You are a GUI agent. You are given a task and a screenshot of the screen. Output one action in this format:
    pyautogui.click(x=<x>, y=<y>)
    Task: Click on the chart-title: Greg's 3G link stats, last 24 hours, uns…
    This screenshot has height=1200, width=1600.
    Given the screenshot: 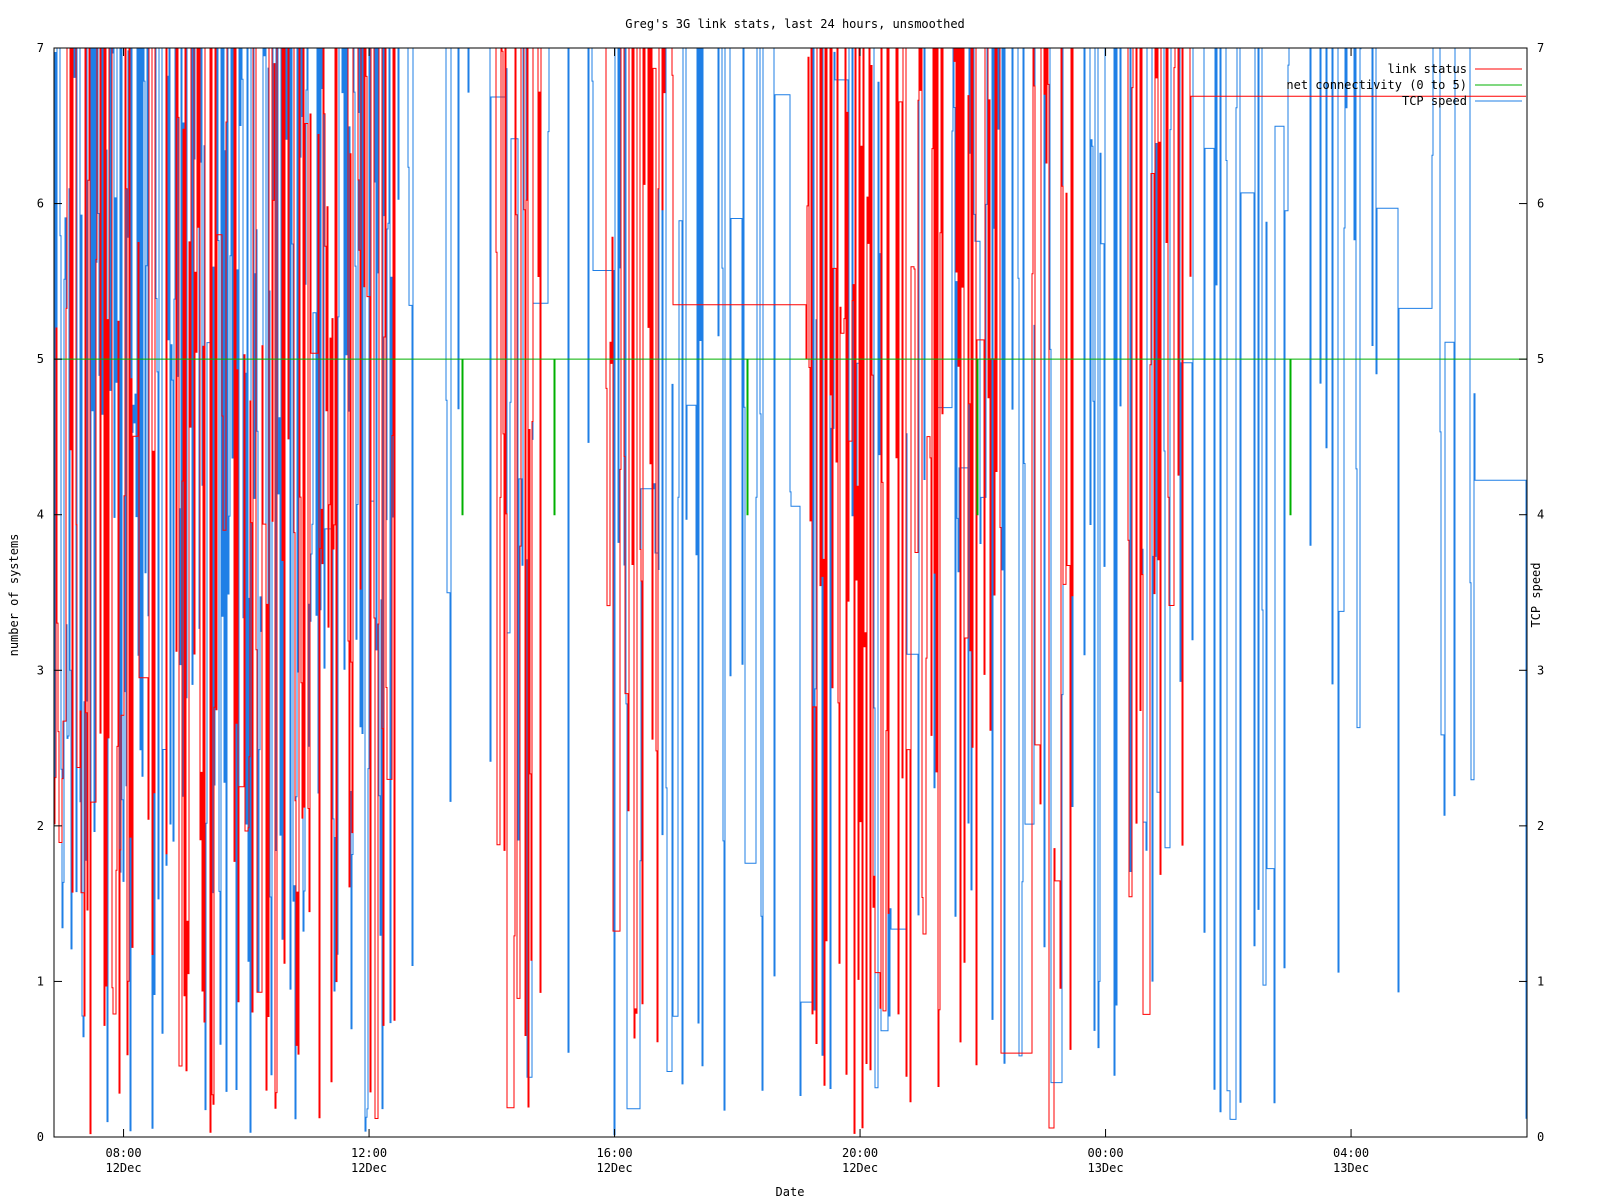 What is the action you would take?
    pyautogui.click(x=795, y=24)
    